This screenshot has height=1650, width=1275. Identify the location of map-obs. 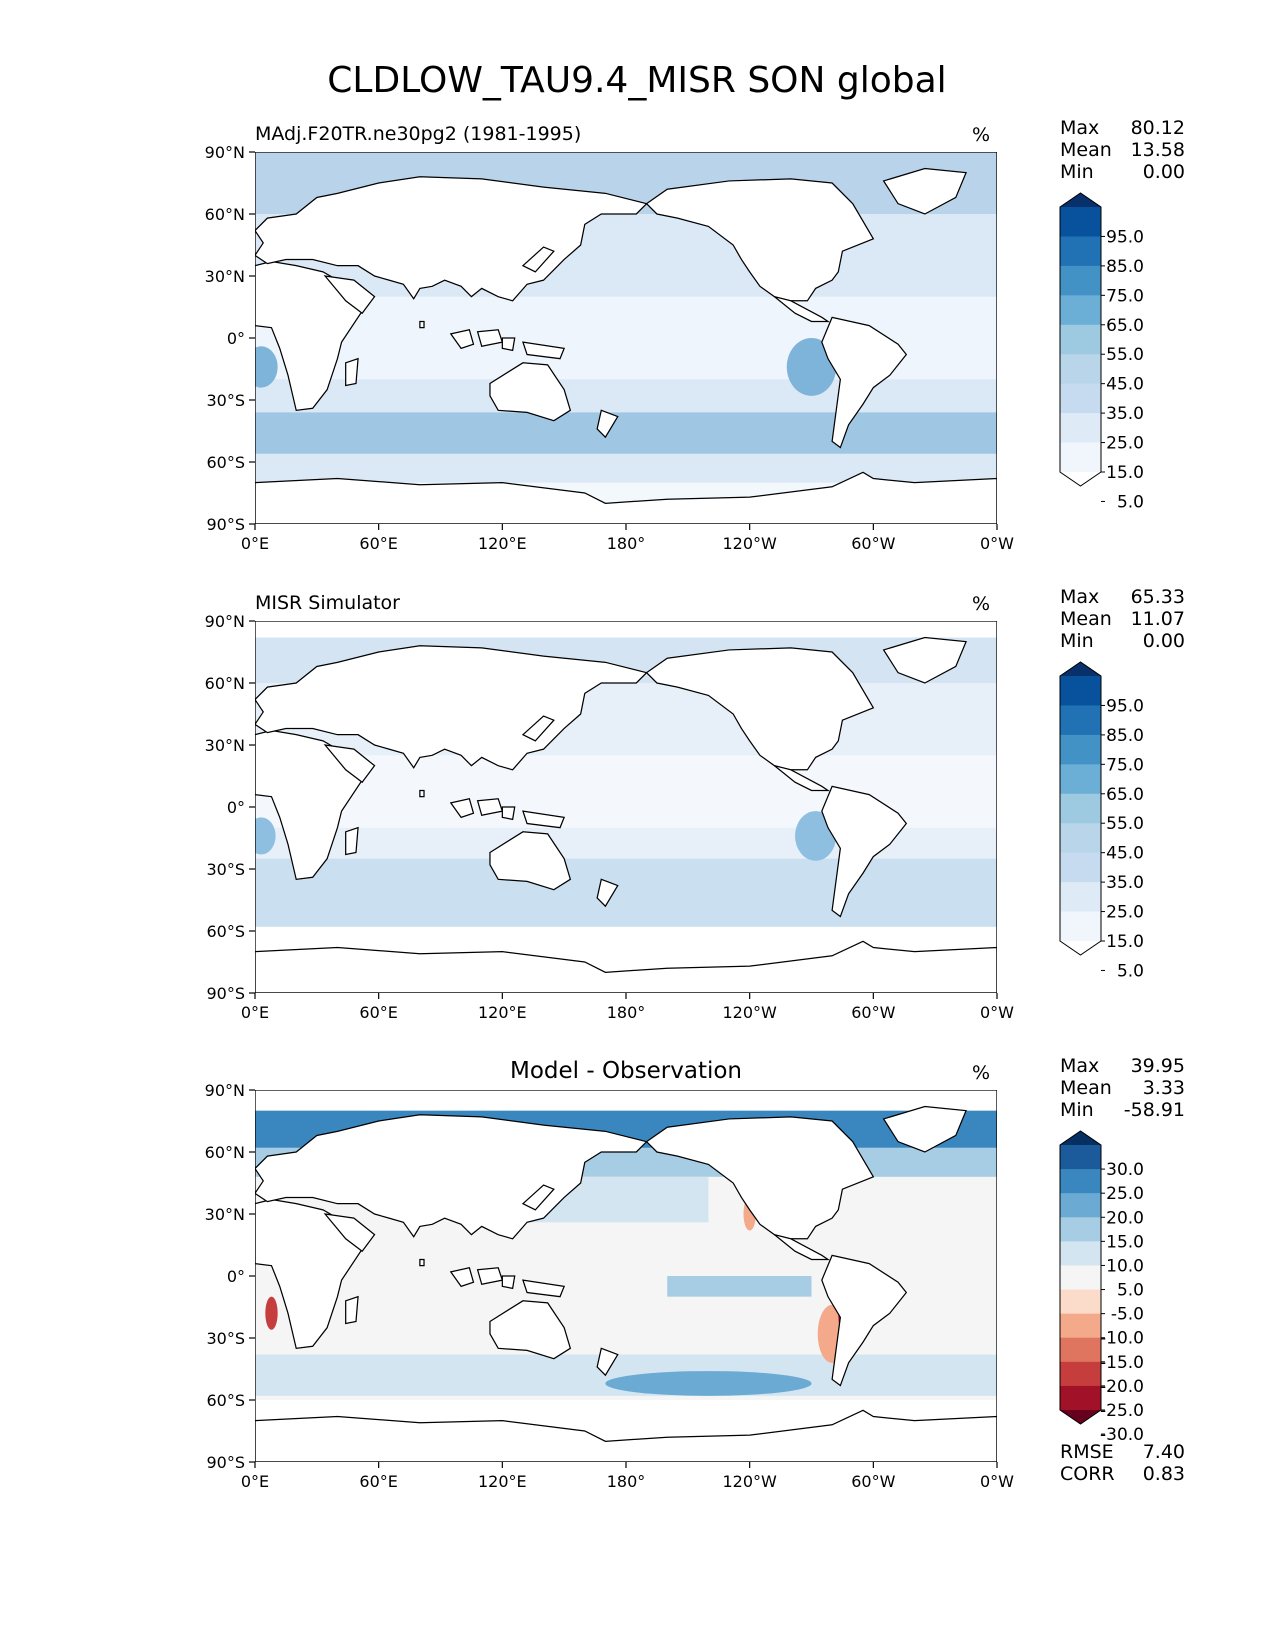
(626, 807).